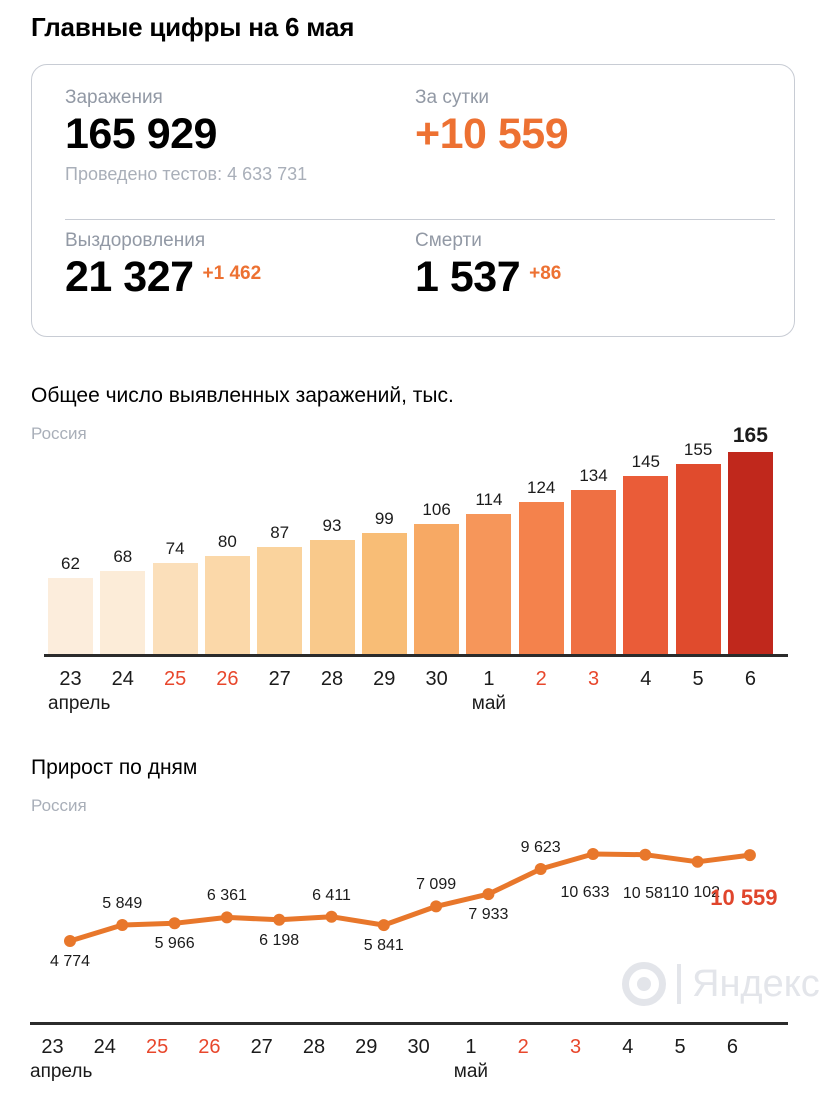 This screenshot has height=1106, width=828. Describe the element at coordinates (436, 885) in the screenshot. I see `line-value-label: 7 099` at that location.